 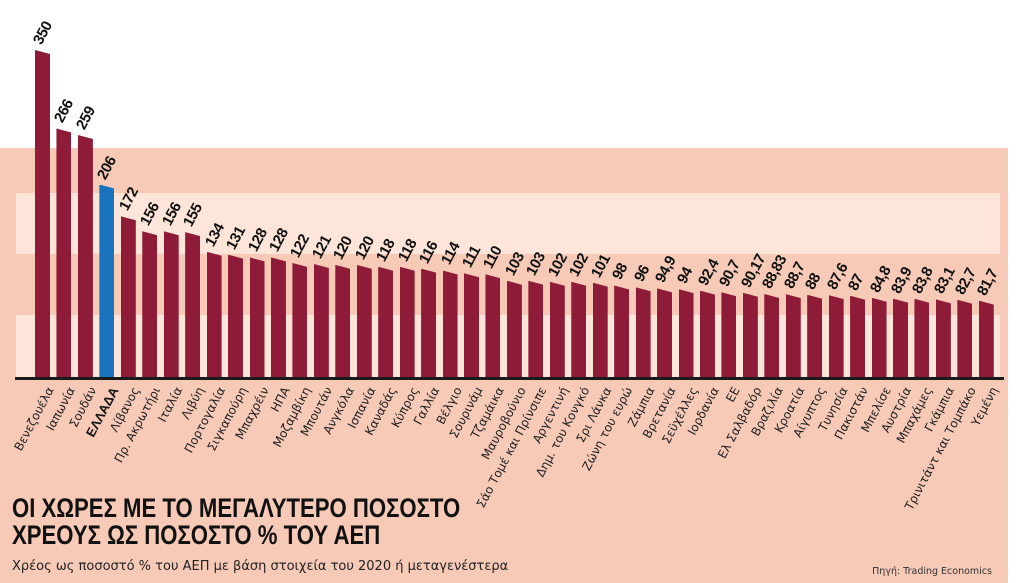 What do you see at coordinates (641, 273) in the screenshot?
I see `value-label: 96` at bounding box center [641, 273].